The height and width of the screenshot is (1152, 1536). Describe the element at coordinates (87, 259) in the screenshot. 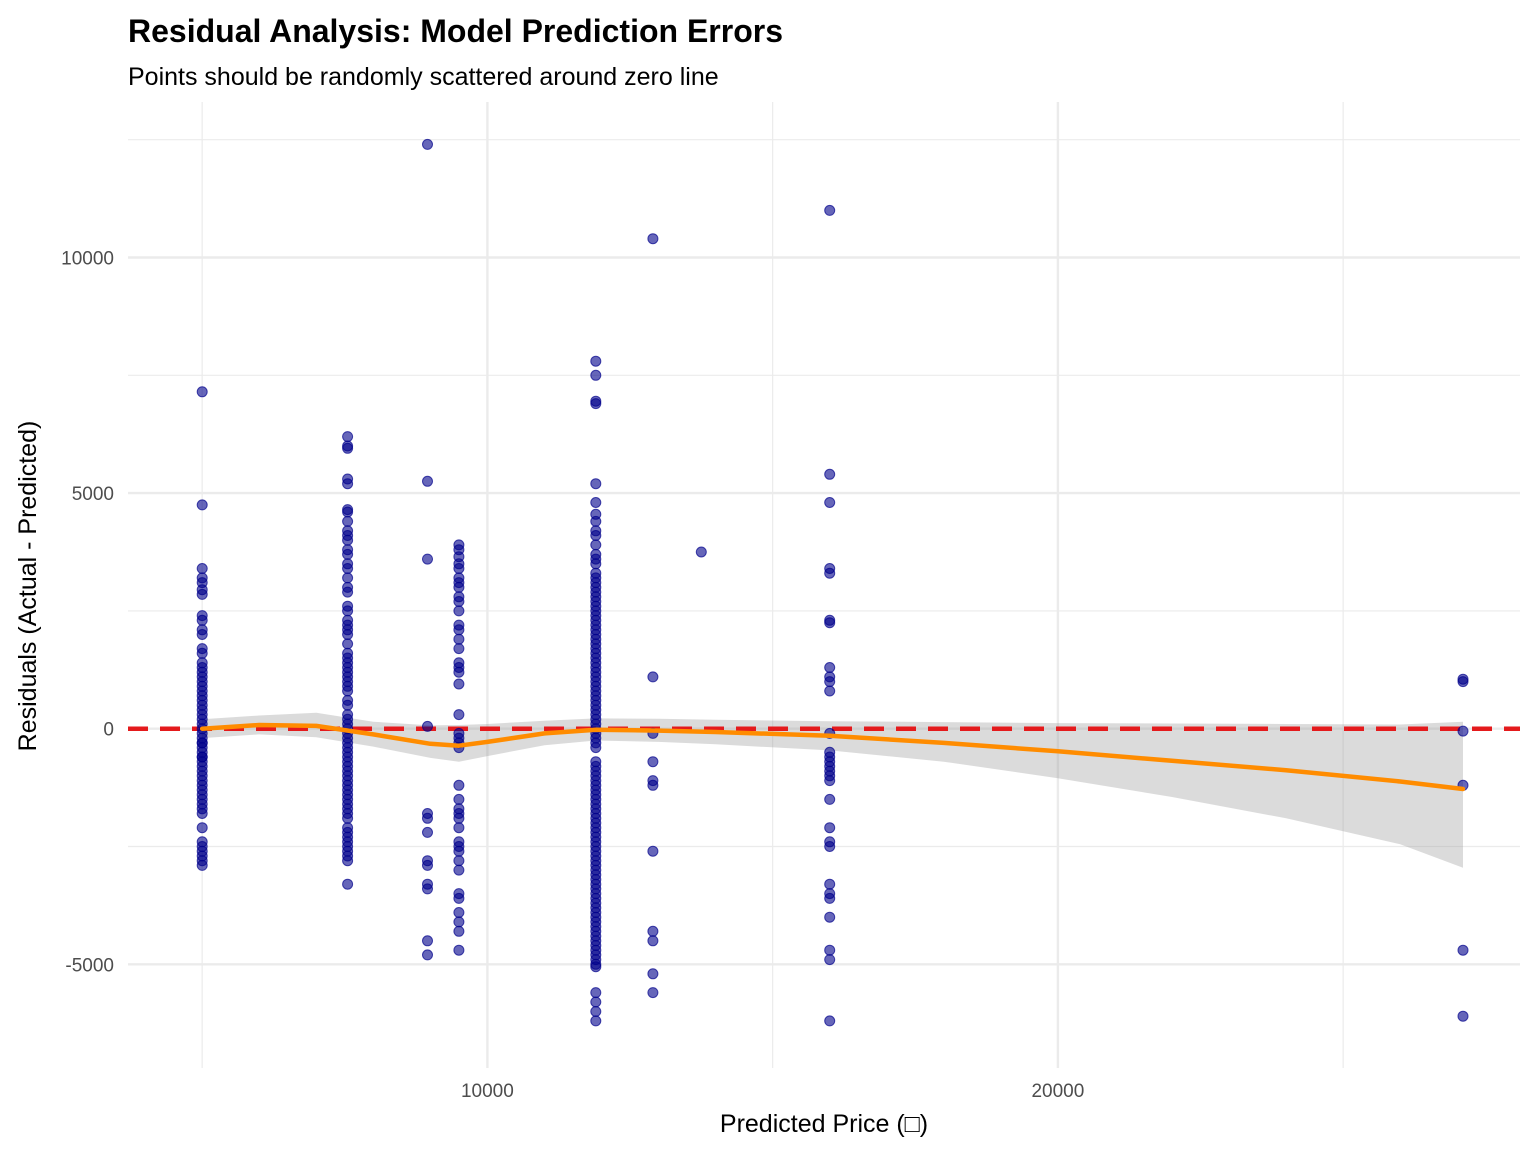

I see `y-tick-label: 10000` at that location.